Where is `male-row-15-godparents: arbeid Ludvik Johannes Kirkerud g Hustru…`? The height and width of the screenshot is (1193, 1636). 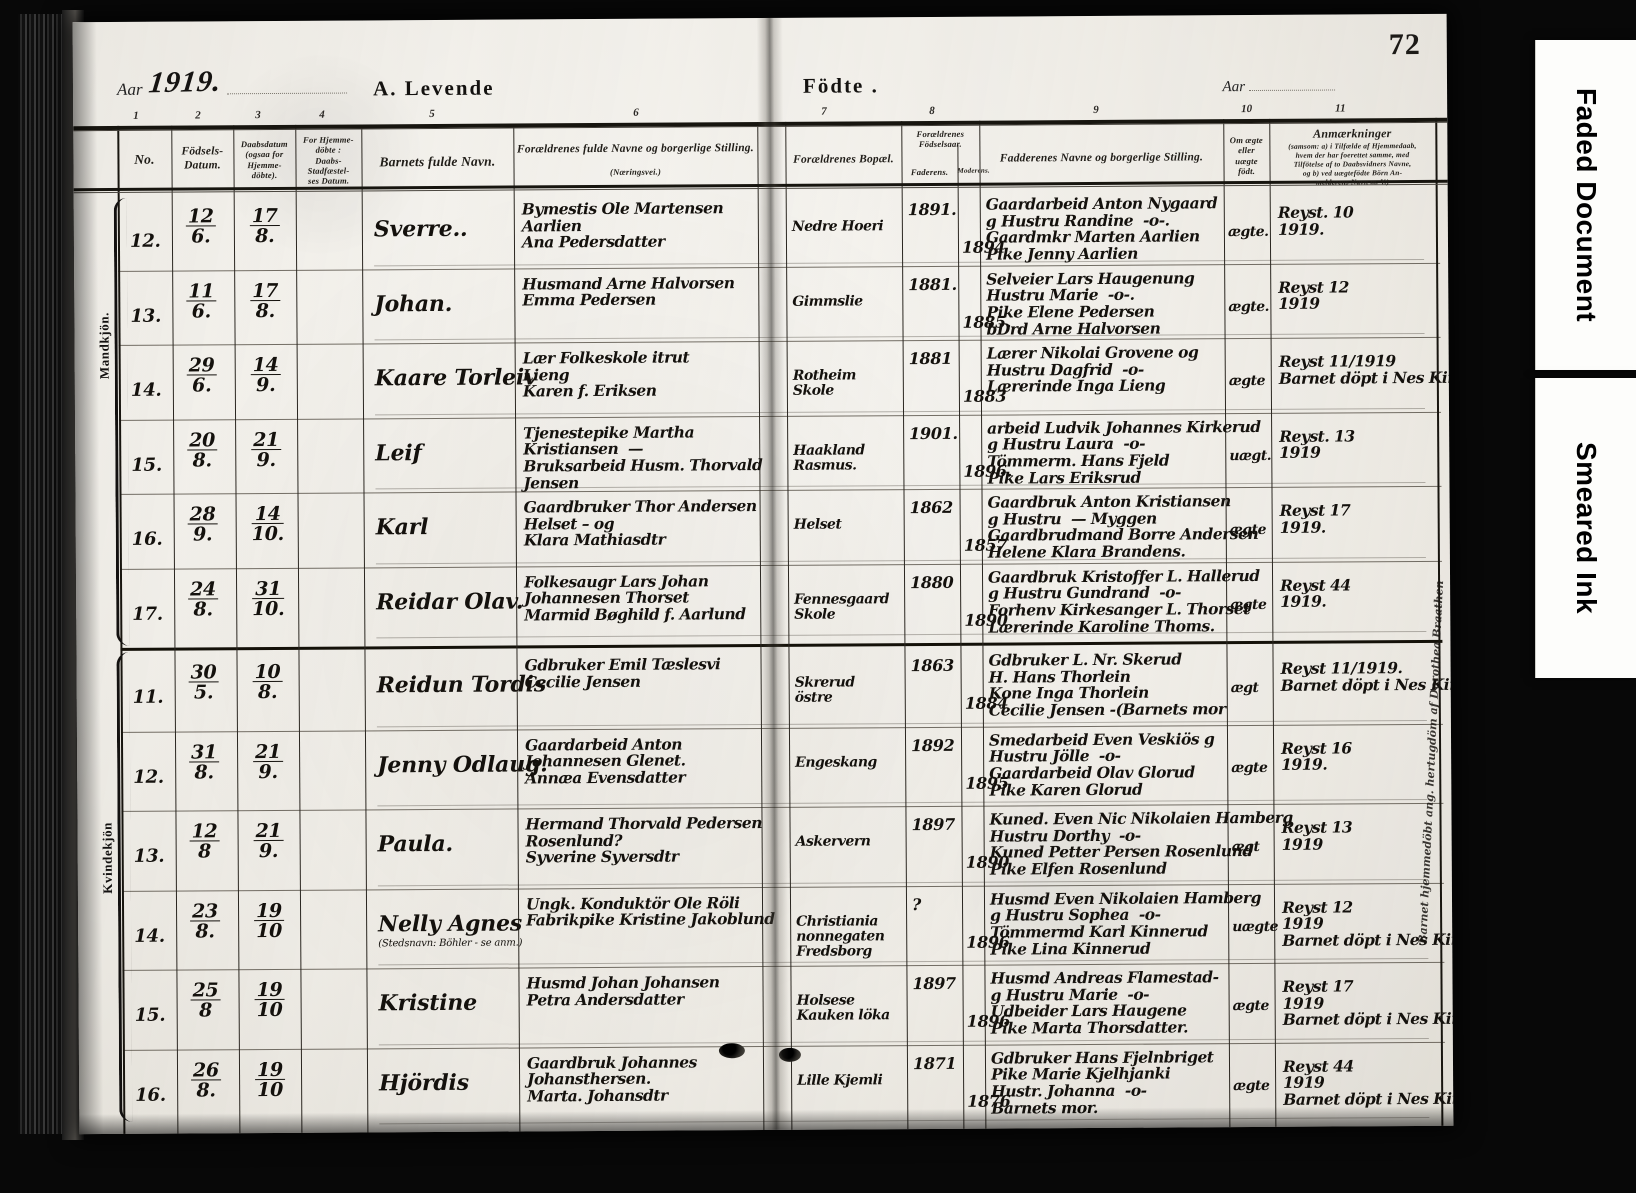
male-row-15-godparents: arbeid Ludvik Johannes Kirkerud g Hustru… is located at coordinates (1124, 452).